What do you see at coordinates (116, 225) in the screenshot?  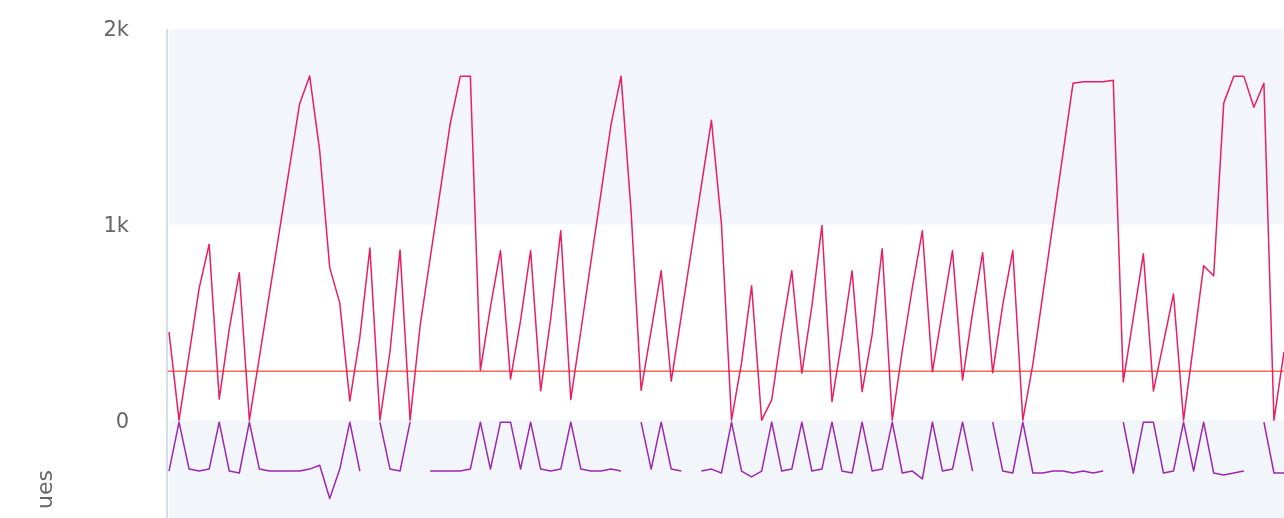 I see `y-tick-label: 1k` at bounding box center [116, 225].